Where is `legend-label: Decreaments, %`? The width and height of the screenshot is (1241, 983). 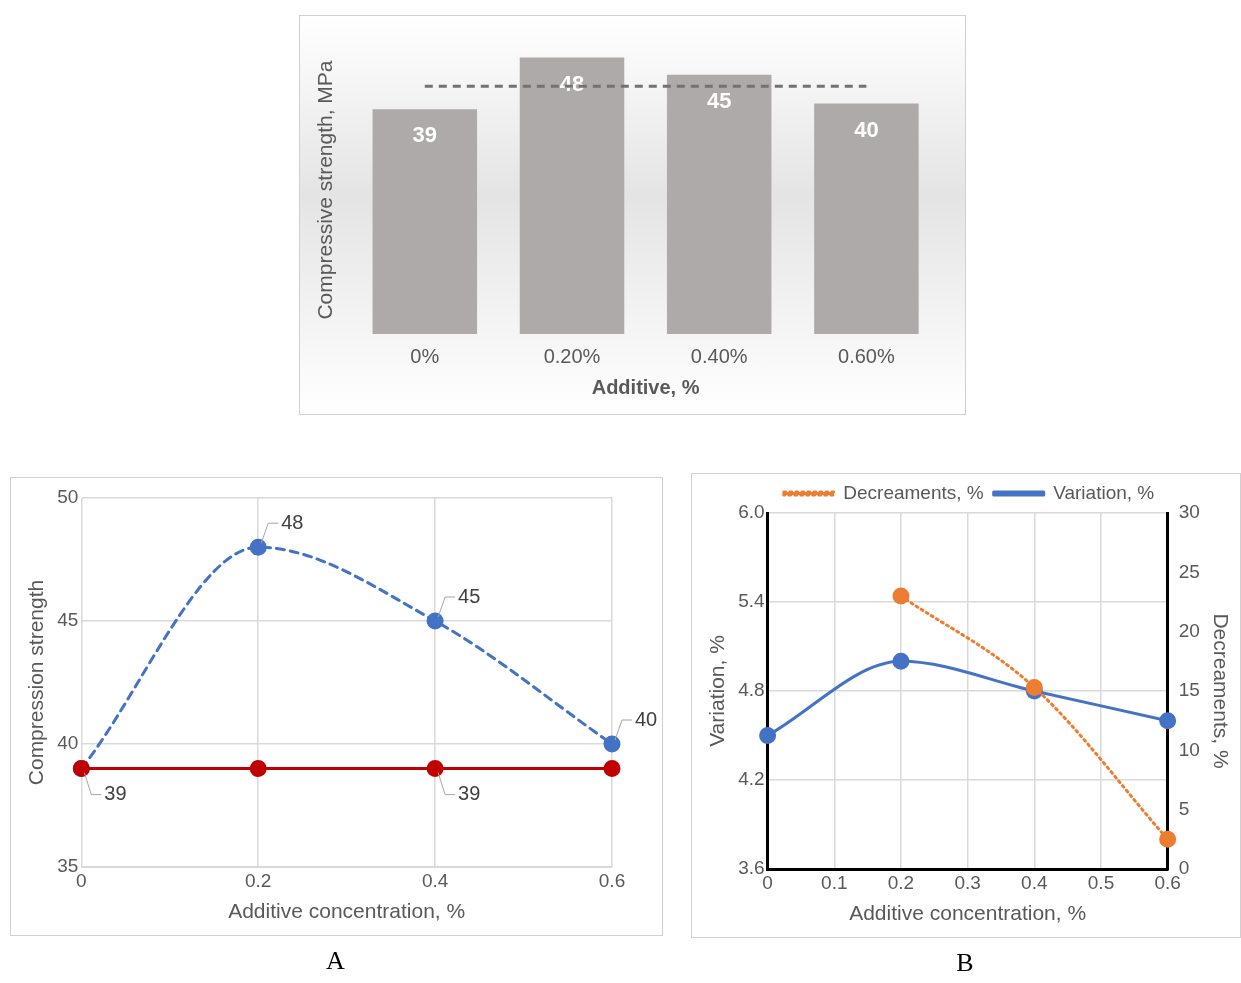
legend-label: Decreaments, % is located at coordinates (913, 492).